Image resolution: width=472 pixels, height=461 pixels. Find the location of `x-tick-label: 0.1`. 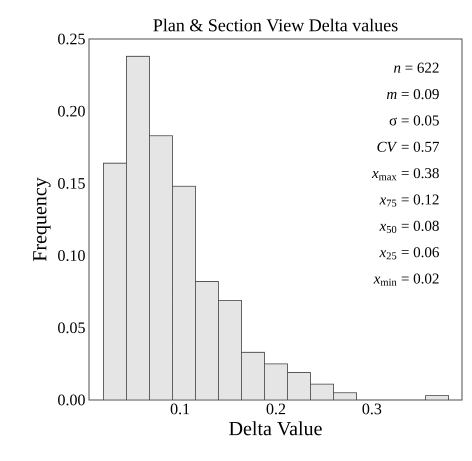

x-tick-label: 0.1 is located at coordinates (180, 409).